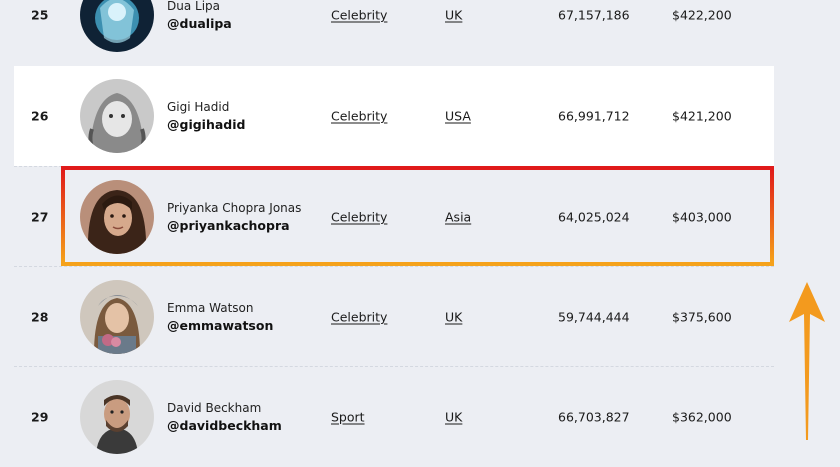 The width and height of the screenshot is (840, 467). What do you see at coordinates (194, 6) in the screenshot?
I see `influencer-name: Dua Lipa` at bounding box center [194, 6].